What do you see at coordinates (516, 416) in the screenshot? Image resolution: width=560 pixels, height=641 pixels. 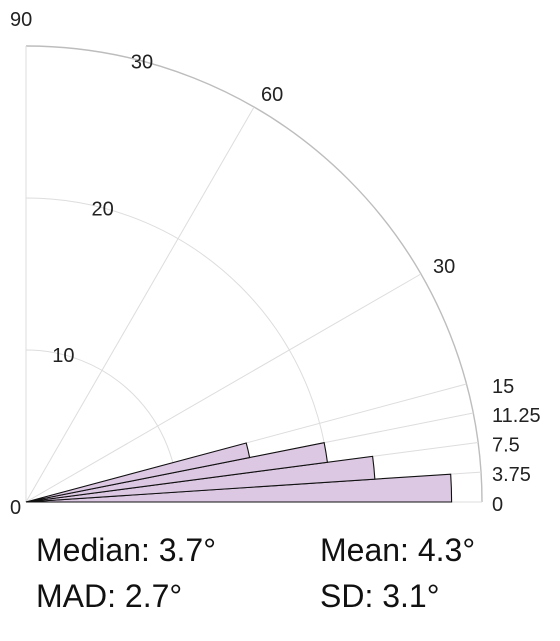 I see `angular-tick-label: 11.25` at bounding box center [516, 416].